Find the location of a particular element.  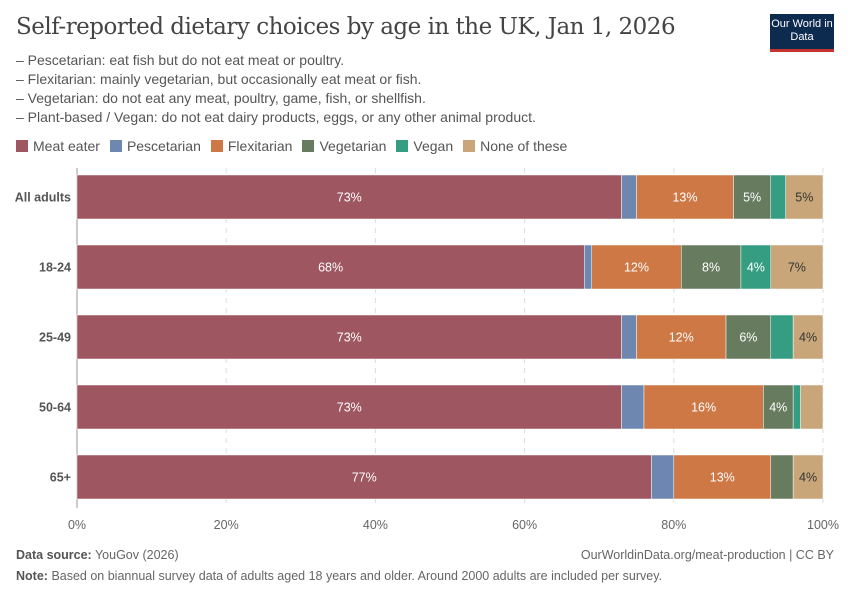

source-label: Data source: is located at coordinates (54, 555).